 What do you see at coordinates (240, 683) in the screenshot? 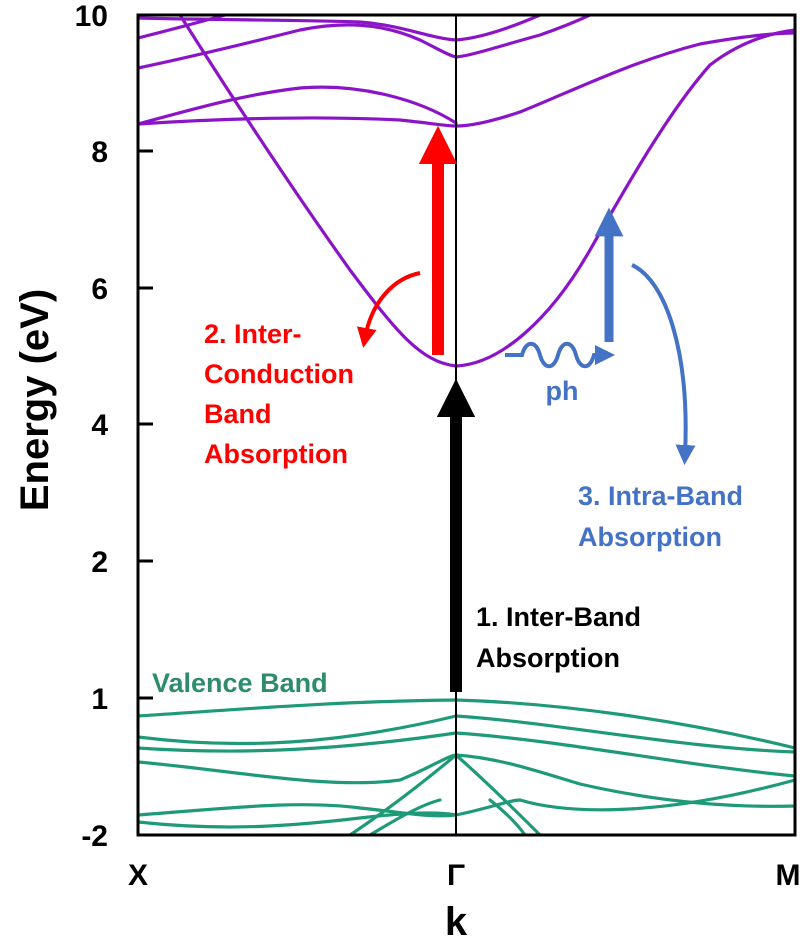
I see `valence-band-label: Valence Band` at bounding box center [240, 683].